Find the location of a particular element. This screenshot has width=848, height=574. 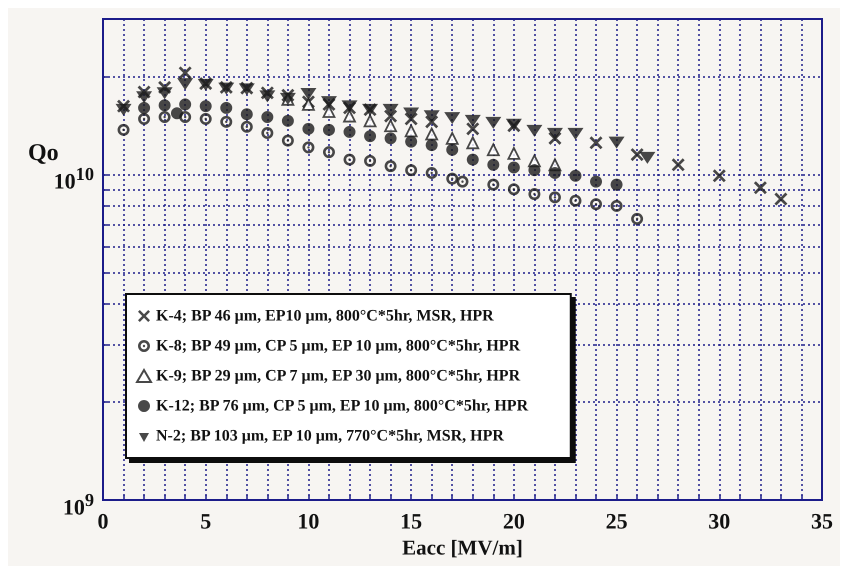

x-tick-label: 0 is located at coordinates (103, 521).